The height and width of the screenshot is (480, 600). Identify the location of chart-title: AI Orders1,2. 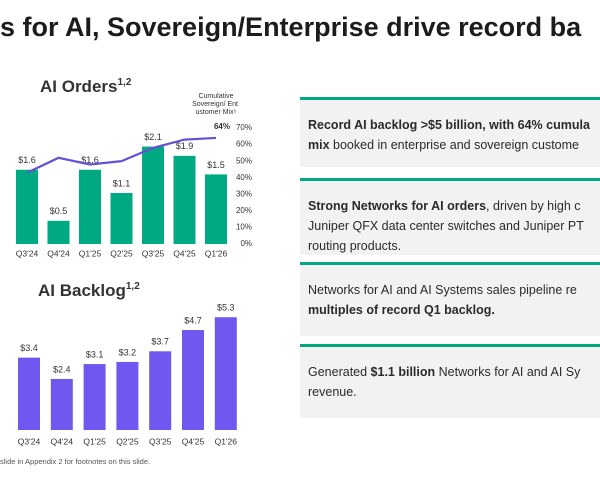
(86, 87).